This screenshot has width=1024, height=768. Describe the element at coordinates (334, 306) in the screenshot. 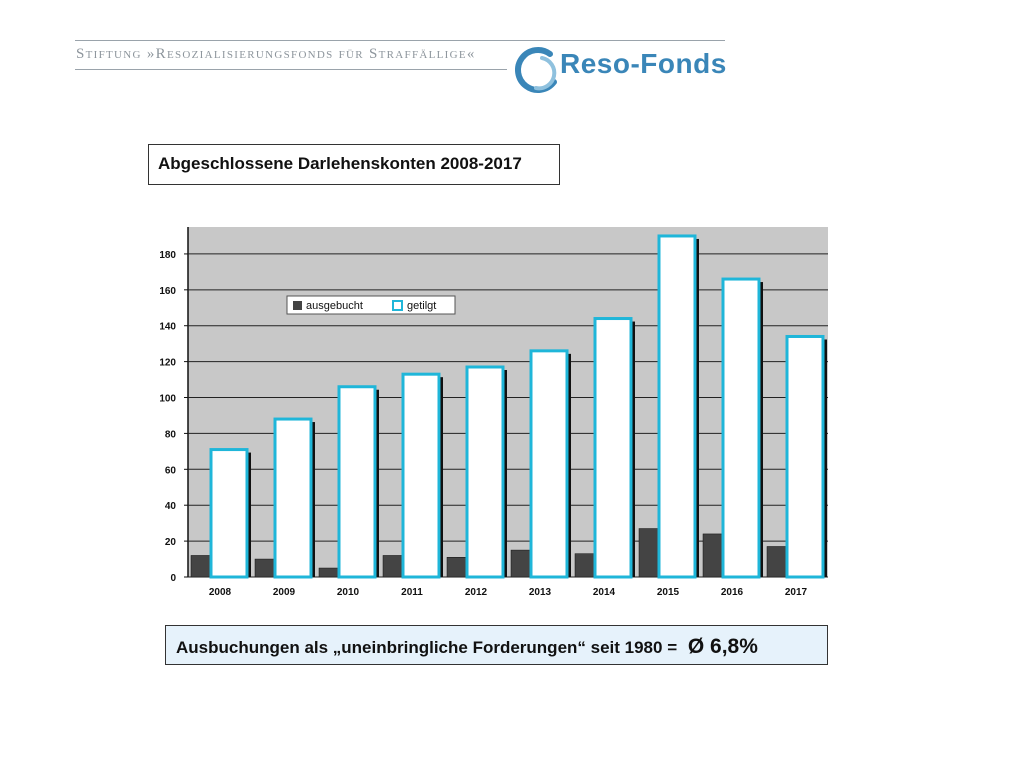

I see `legend-label-ausgebucht: ausgebucht` at that location.